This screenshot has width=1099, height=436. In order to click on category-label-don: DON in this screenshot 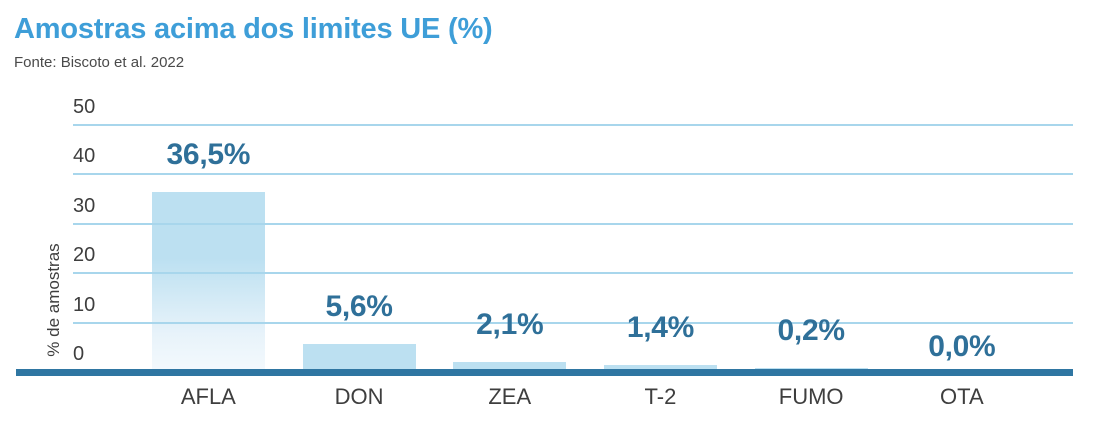, I will do `click(359, 396)`.